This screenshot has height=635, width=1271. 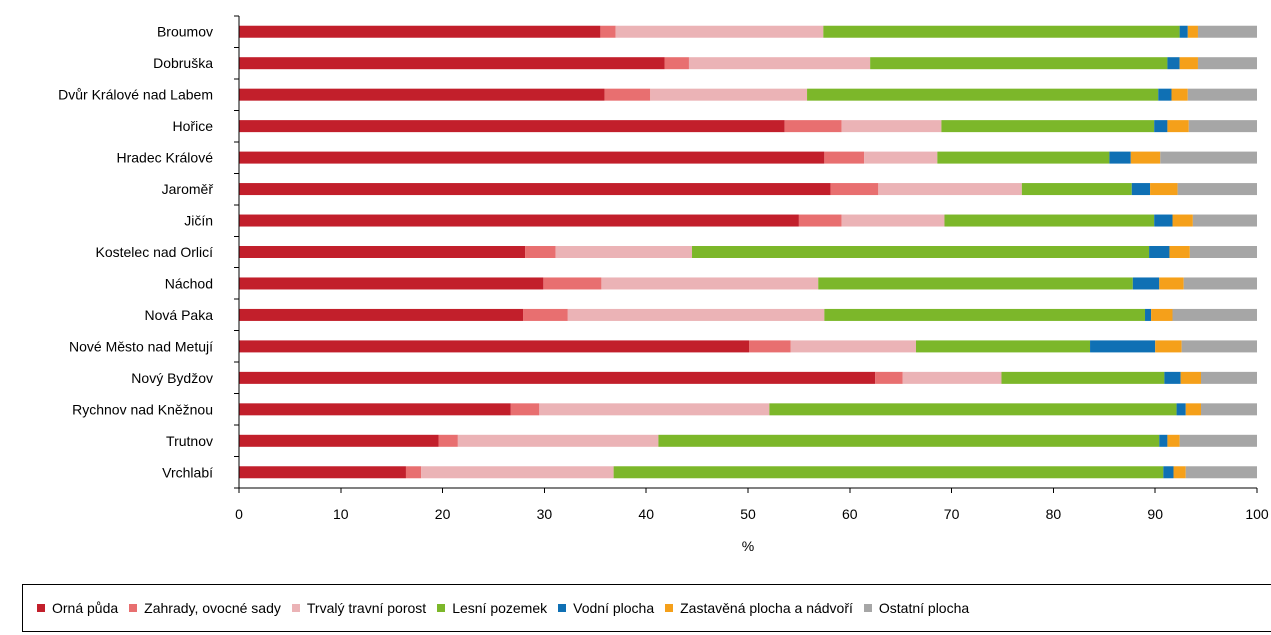 I want to click on legend-item: Zastavěná plocha a nádvoří, so click(x=759, y=608).